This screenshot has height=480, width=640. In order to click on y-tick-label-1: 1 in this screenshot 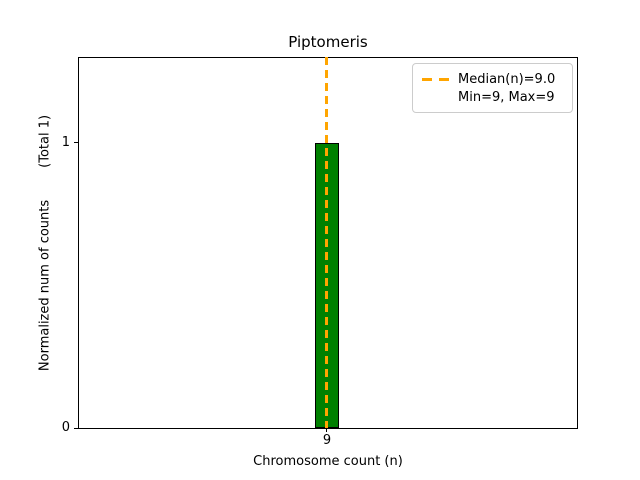, I will do `click(65, 142)`.